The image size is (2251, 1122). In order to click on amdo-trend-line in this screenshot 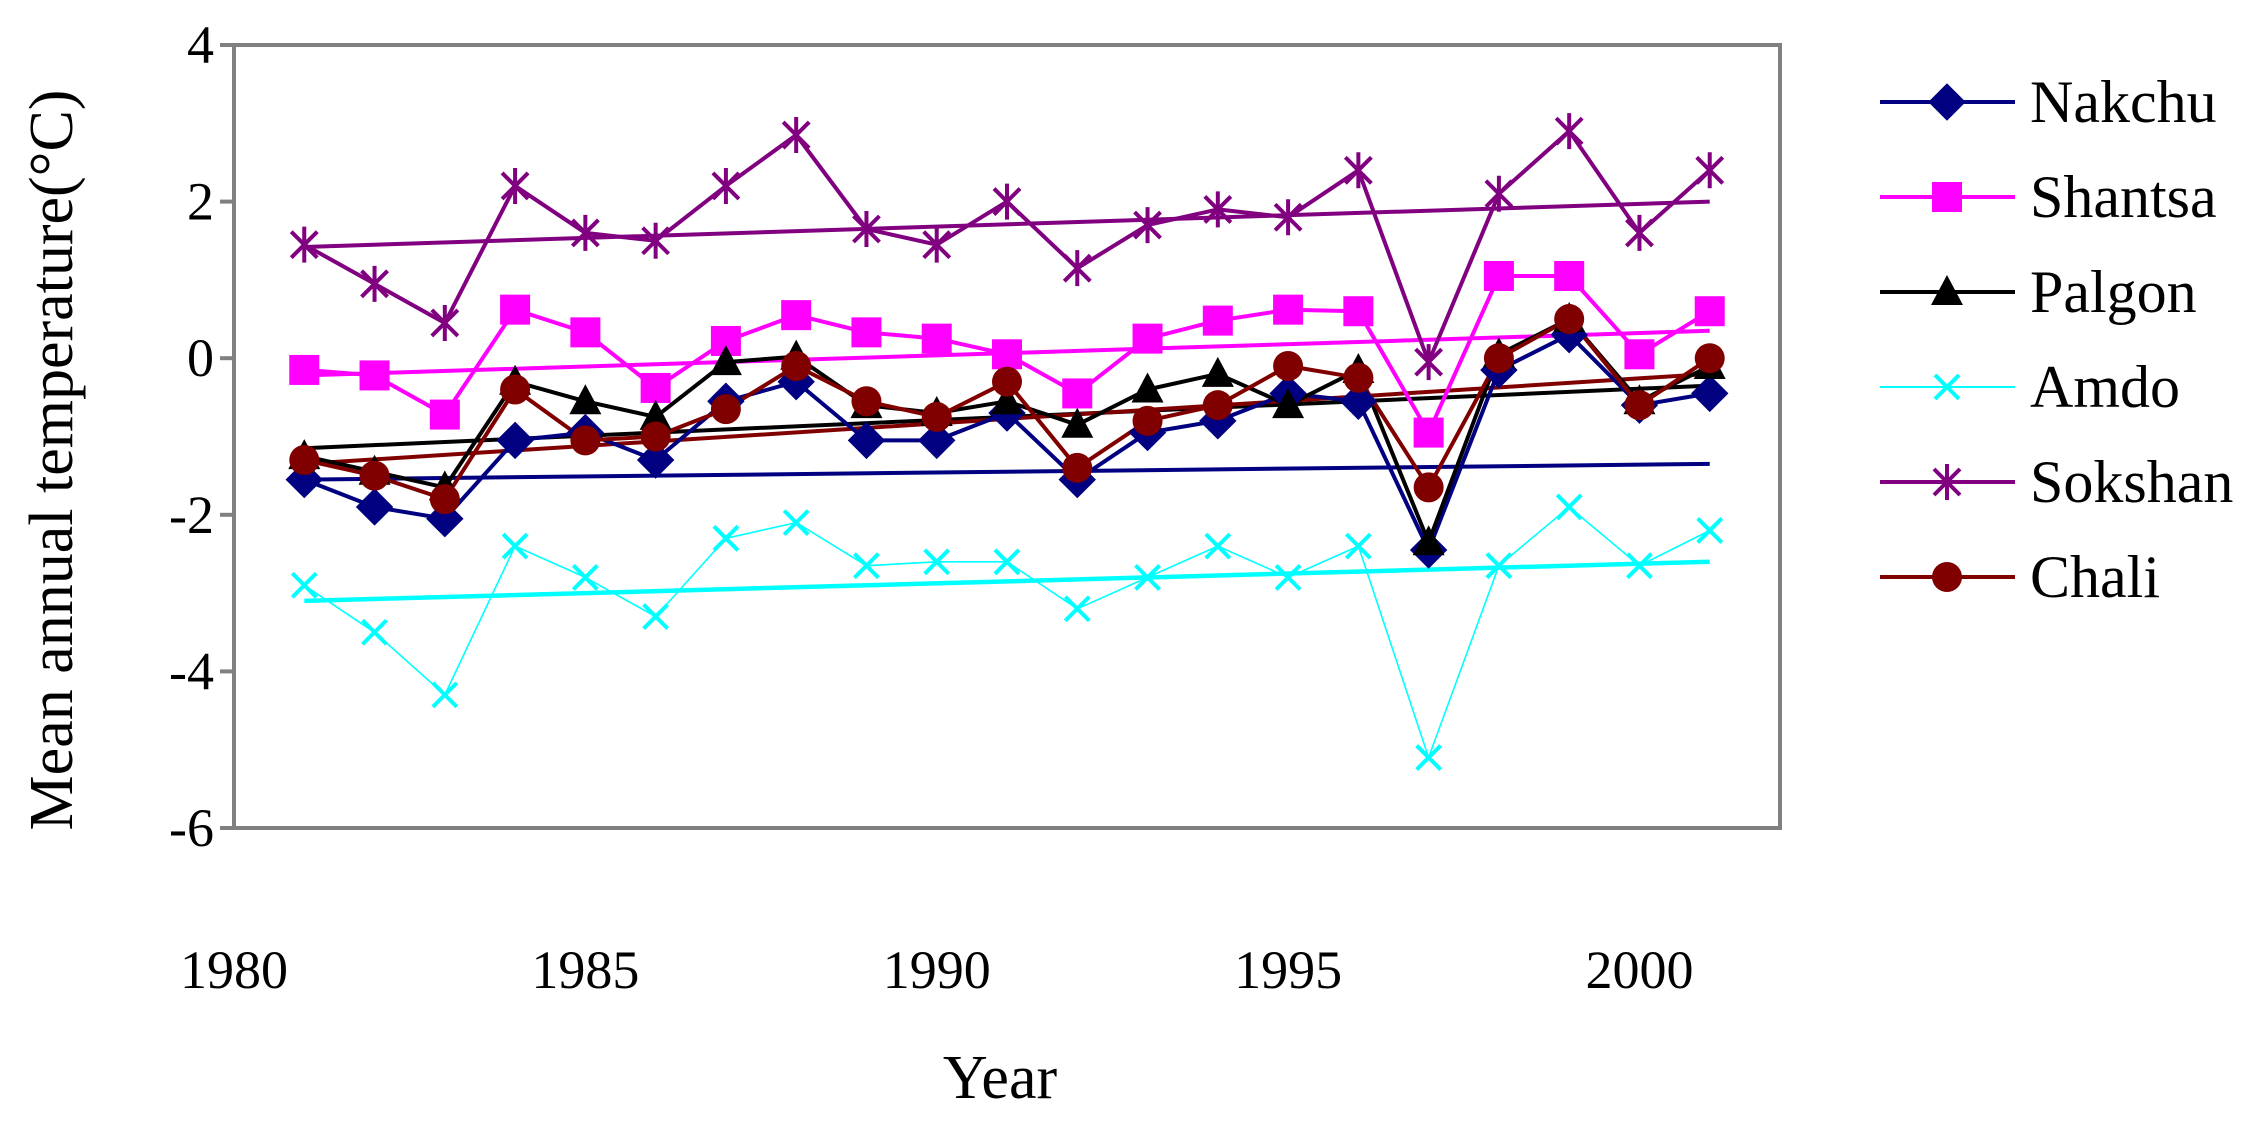, I will do `click(1007, 581)`.